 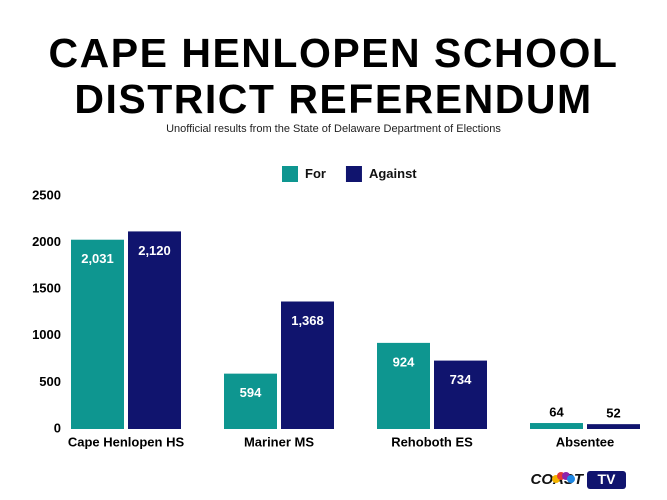 I want to click on value-label: 52, so click(x=613, y=413).